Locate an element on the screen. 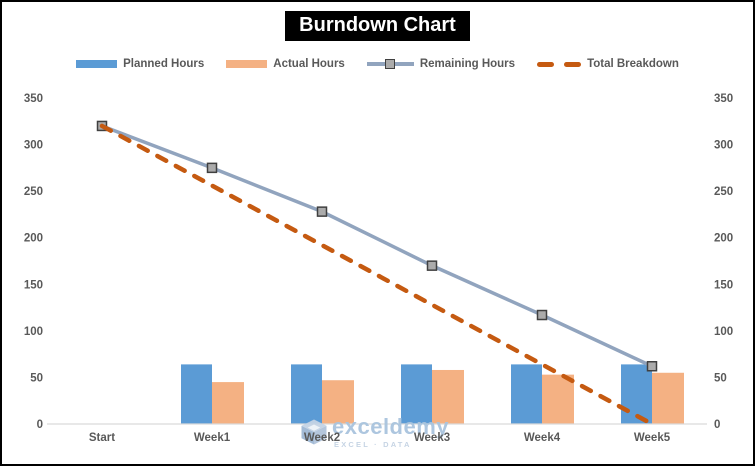  legend-label: Total Breakdown is located at coordinates (633, 64).